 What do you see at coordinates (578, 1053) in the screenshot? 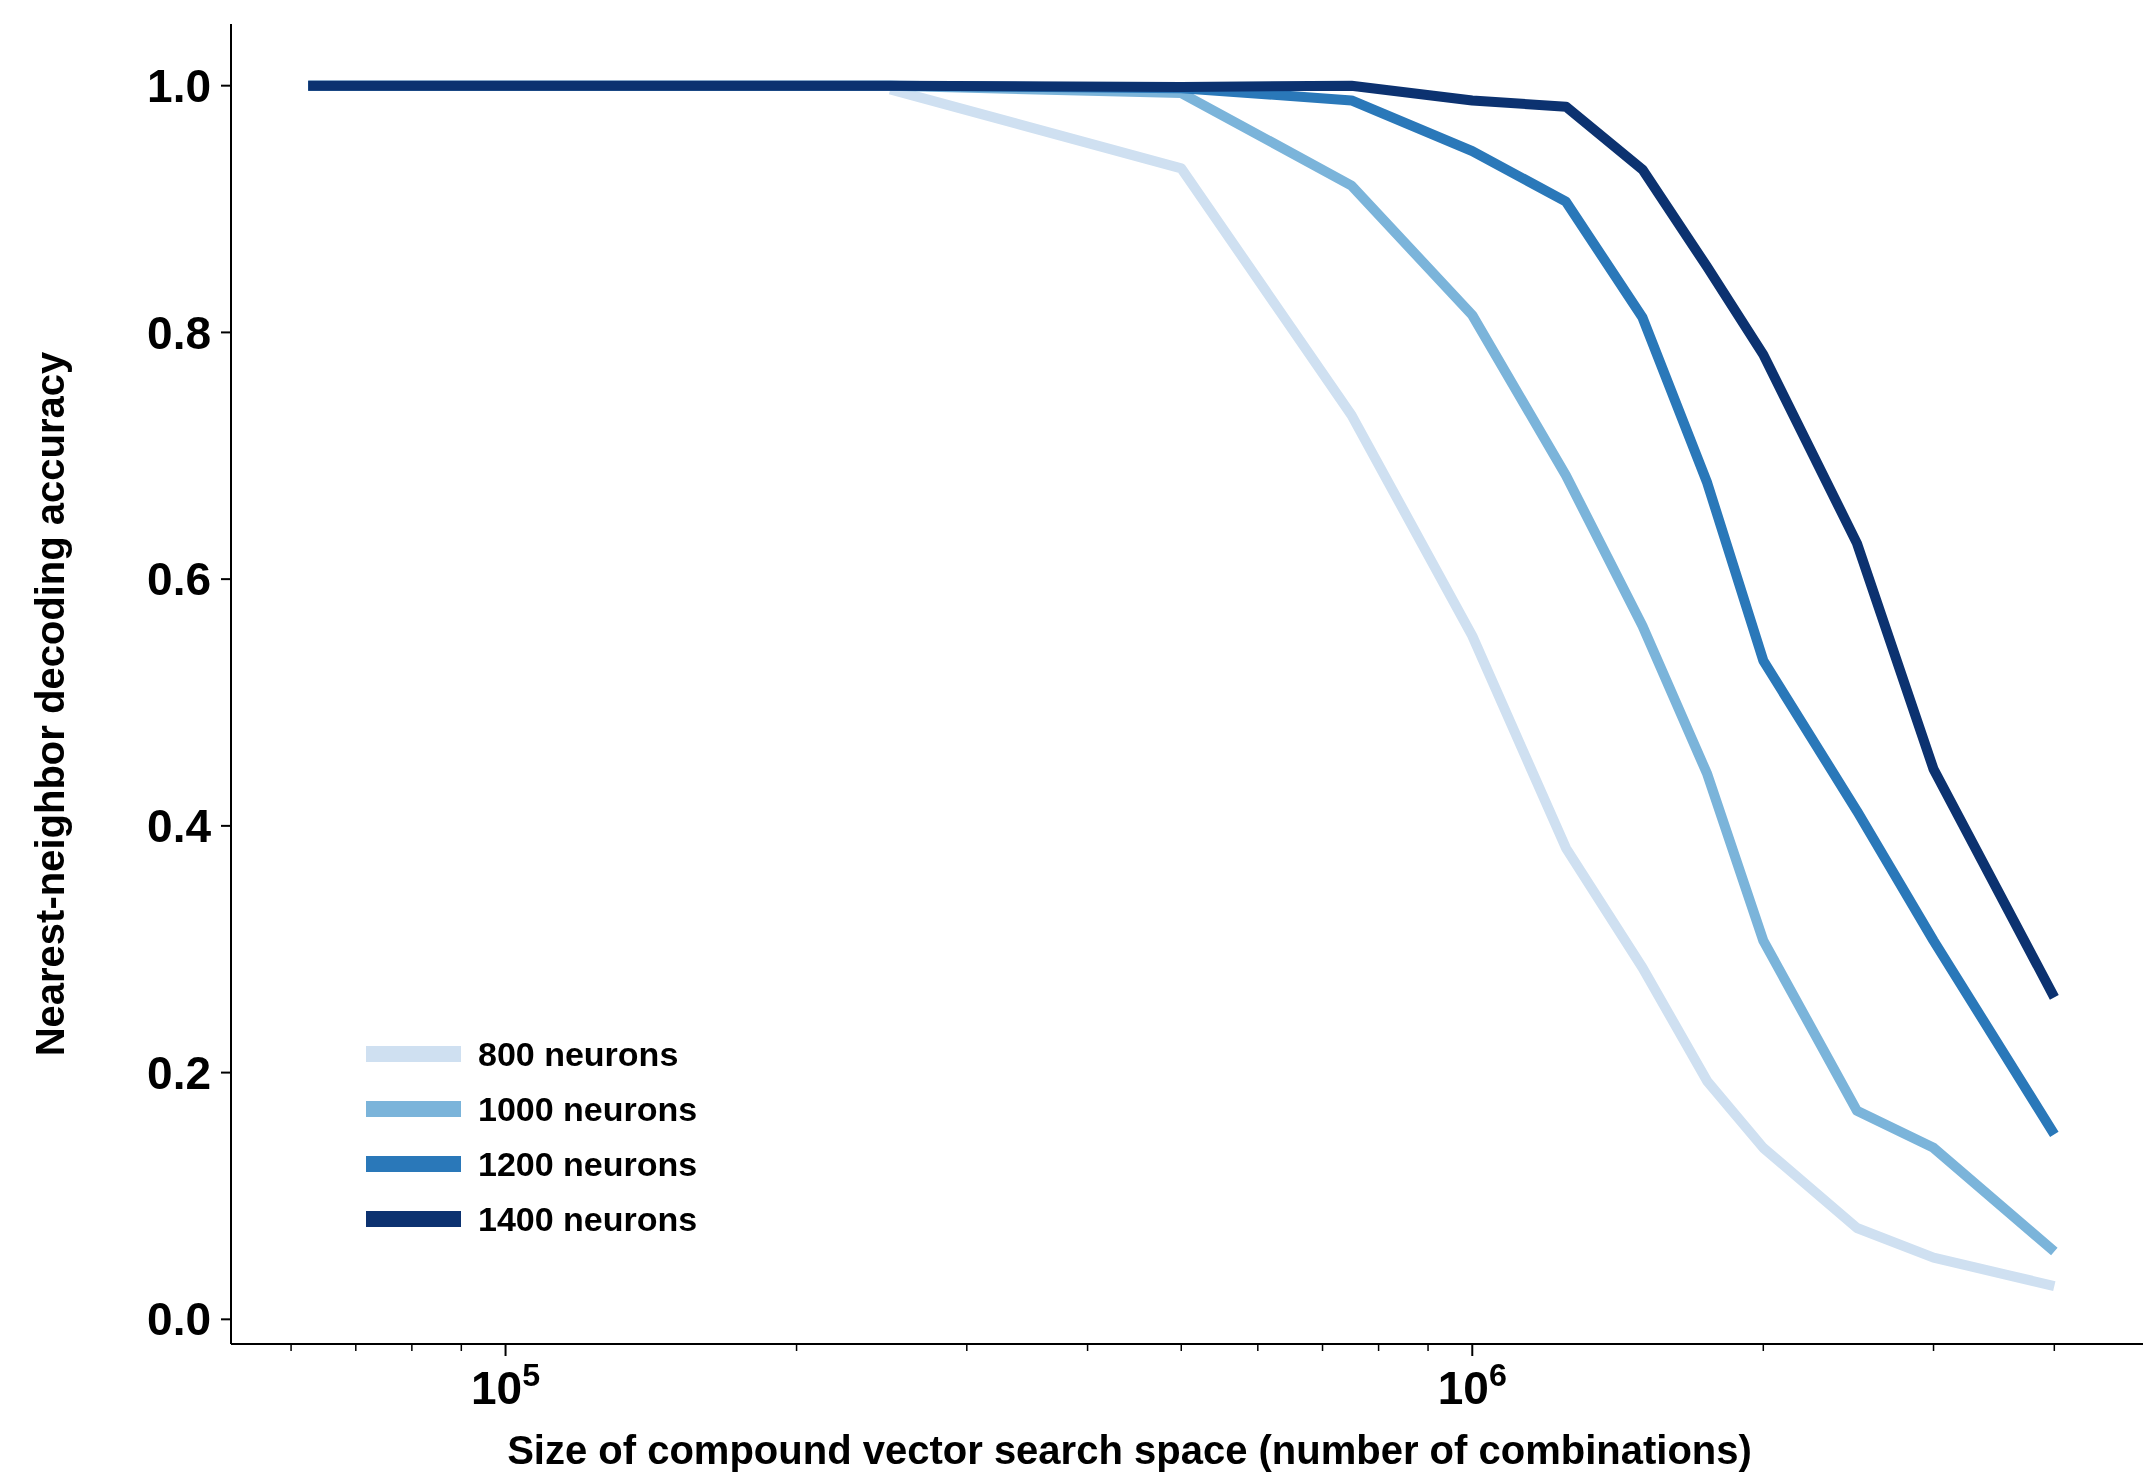
I see `legend-label: 800 neurons` at bounding box center [578, 1053].